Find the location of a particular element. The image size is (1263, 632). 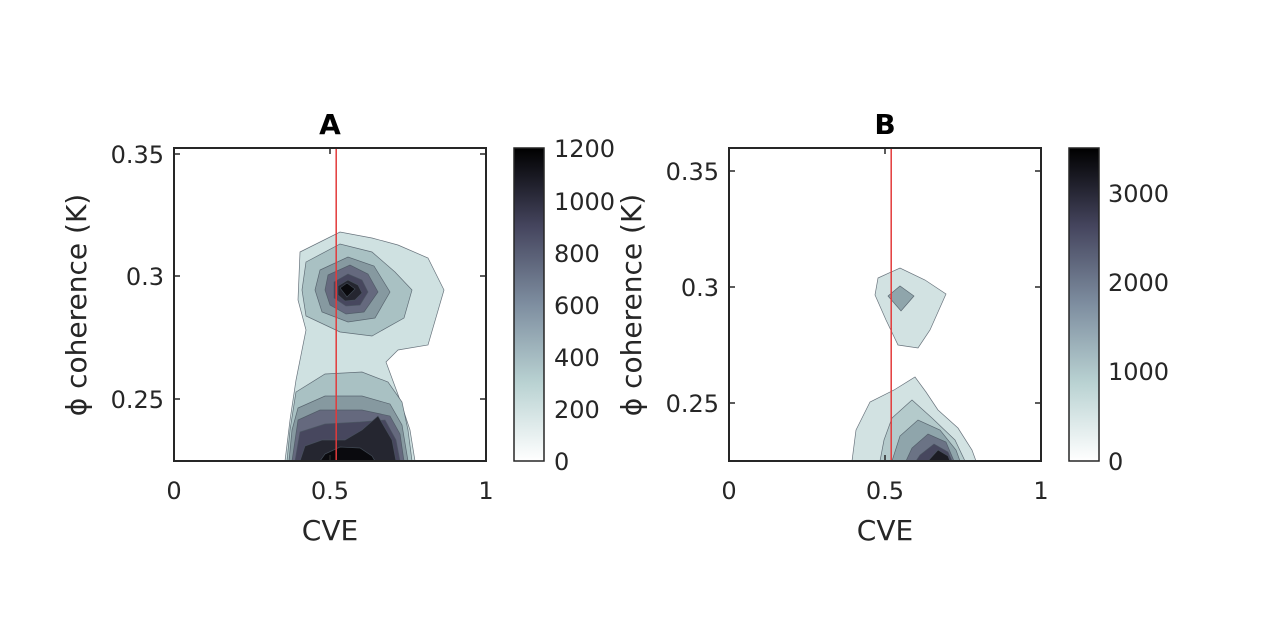

panel-b-colorbar-label: 0 is located at coordinates (1115, 462).